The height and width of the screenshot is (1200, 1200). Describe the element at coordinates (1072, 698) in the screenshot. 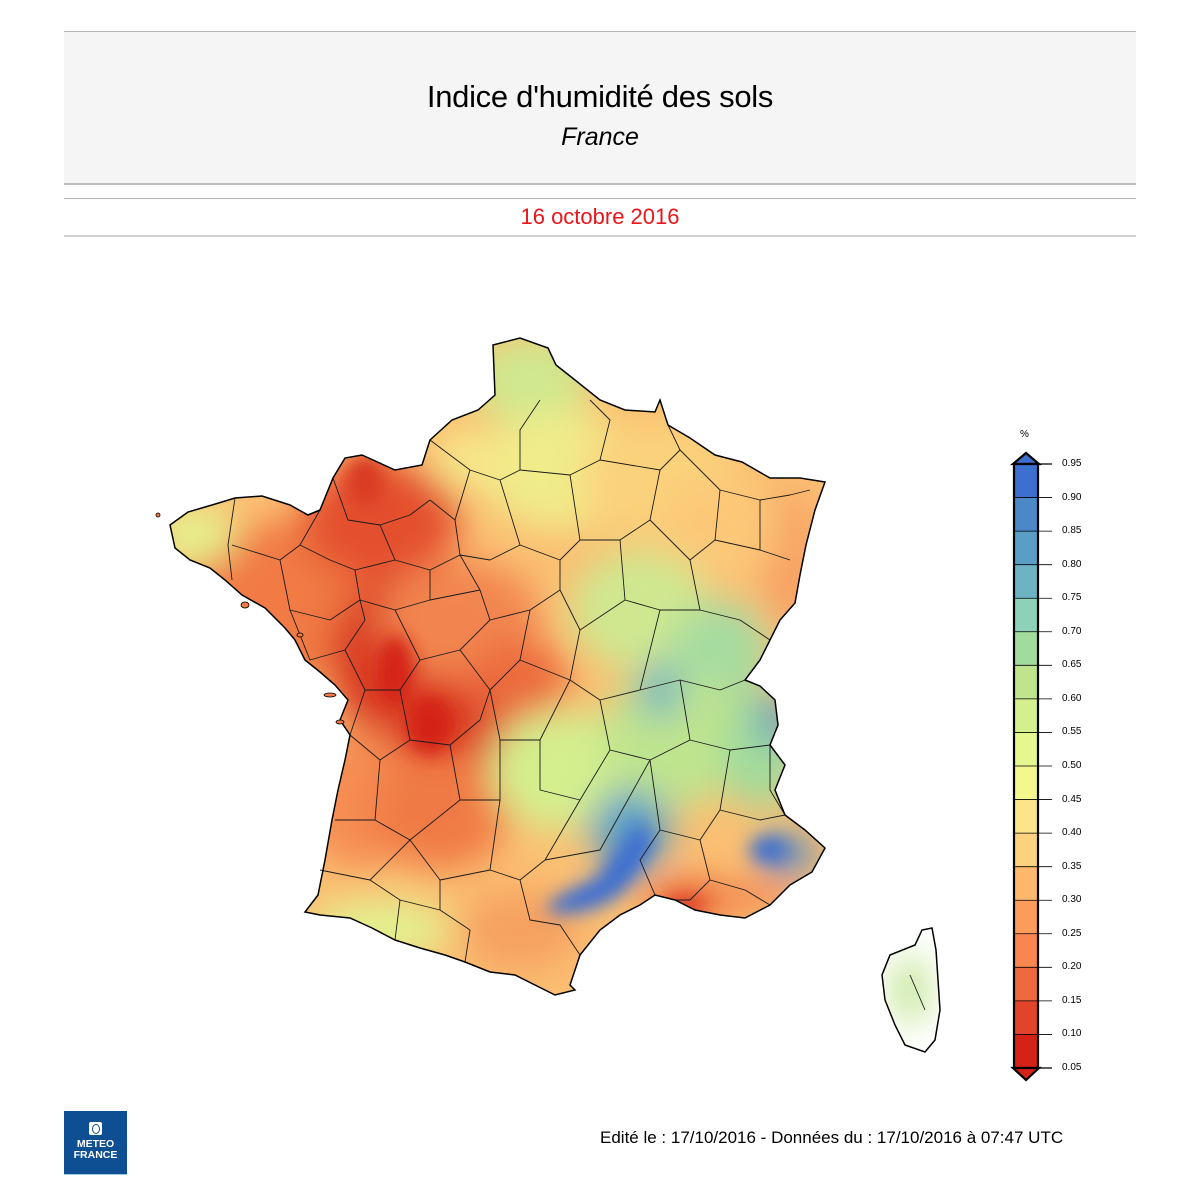

I see `colorbar-tick-label: 0.60` at that location.